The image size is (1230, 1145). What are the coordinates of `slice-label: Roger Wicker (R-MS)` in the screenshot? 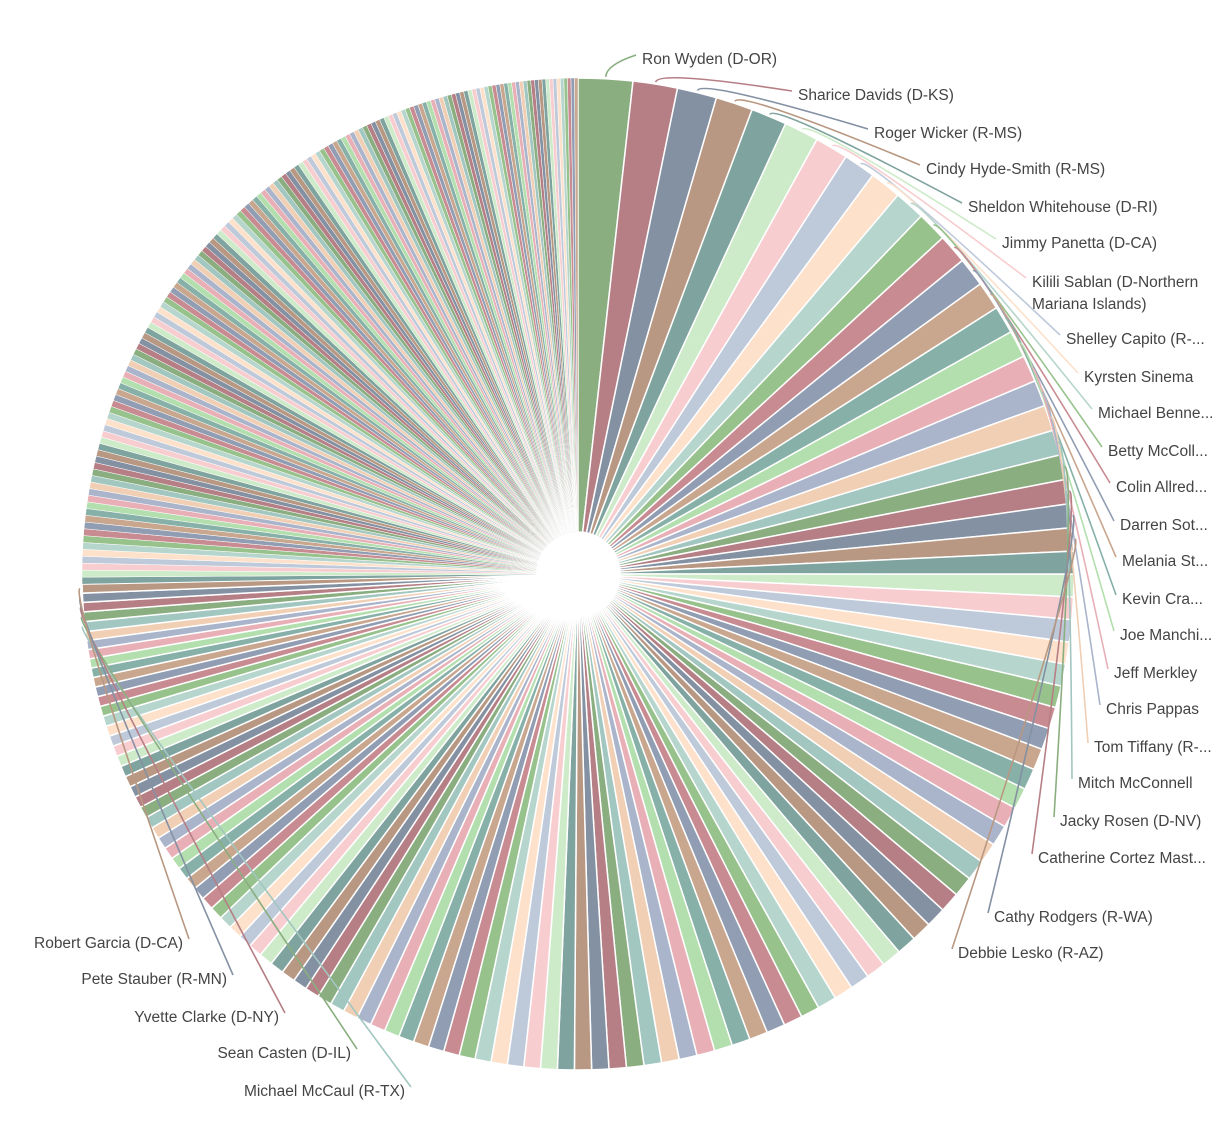 It's located at (948, 133).